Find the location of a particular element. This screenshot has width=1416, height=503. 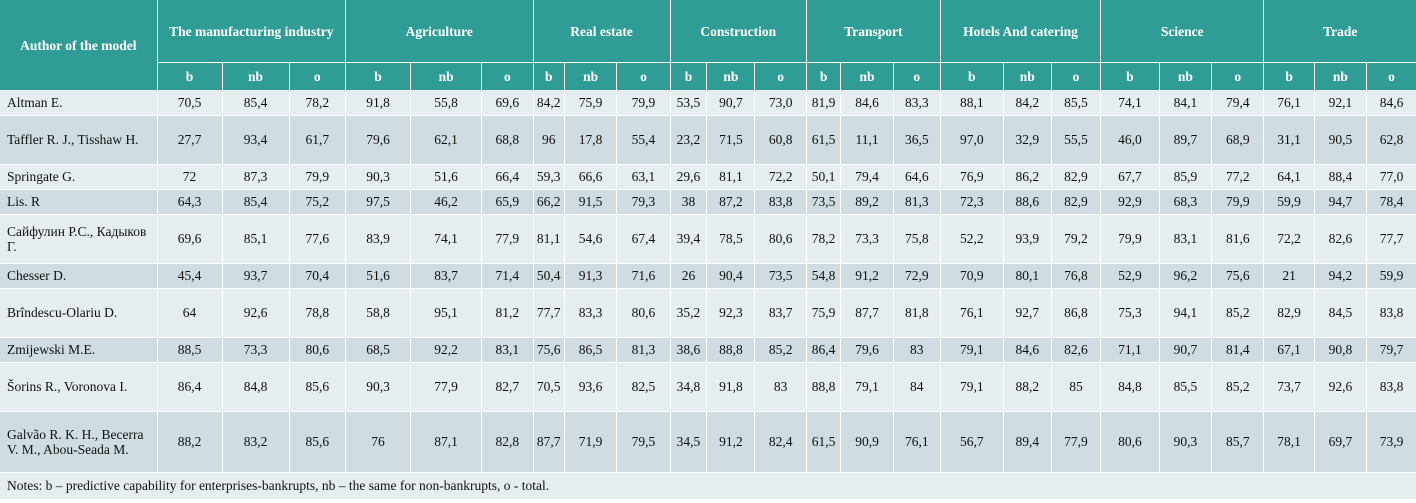

value-cell: 77,2 is located at coordinates (1238, 177).